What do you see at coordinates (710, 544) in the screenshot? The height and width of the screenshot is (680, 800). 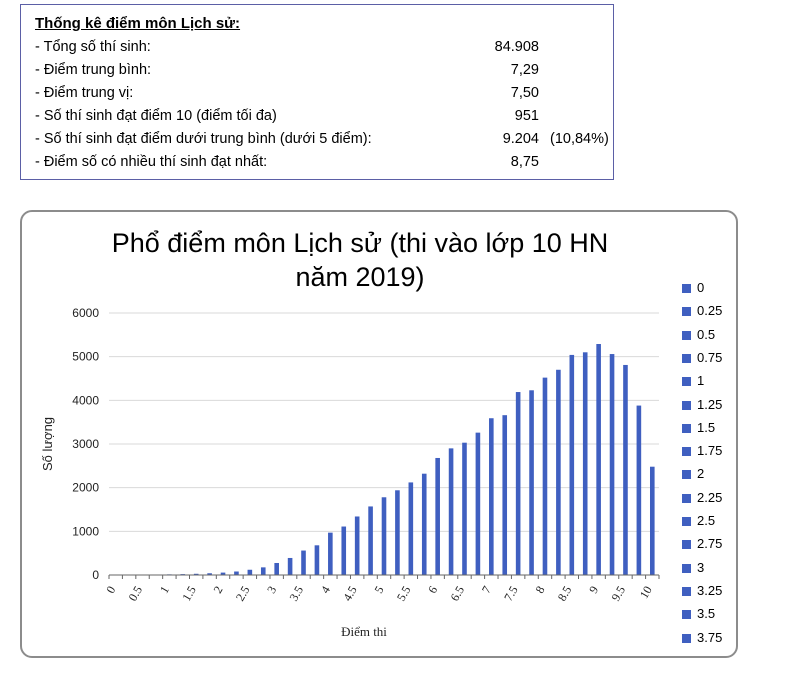 I see `legend-label: 2.75` at bounding box center [710, 544].